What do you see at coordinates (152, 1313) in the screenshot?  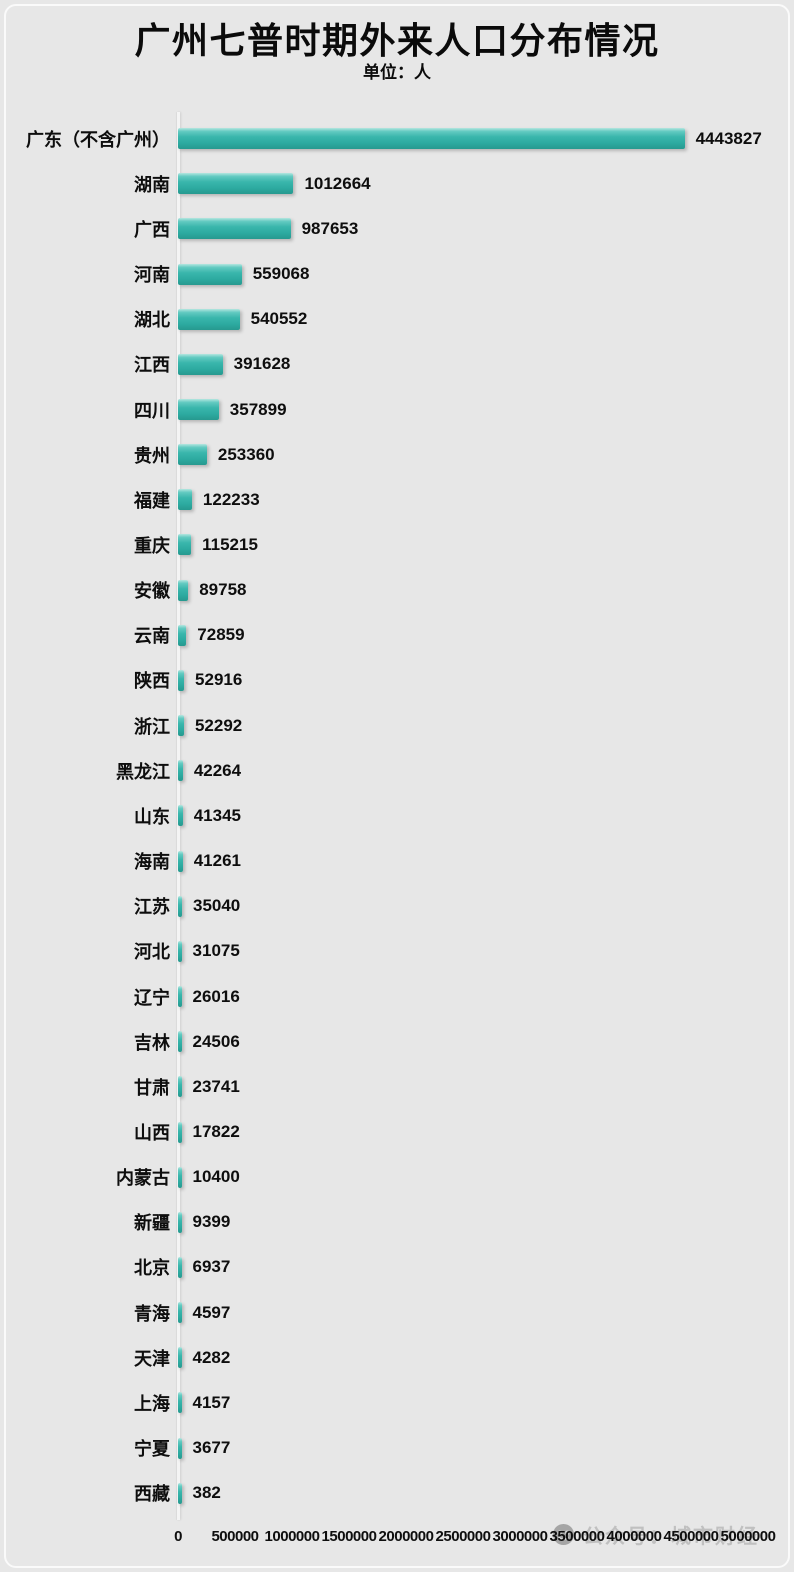 I see `category-label: 青海` at bounding box center [152, 1313].